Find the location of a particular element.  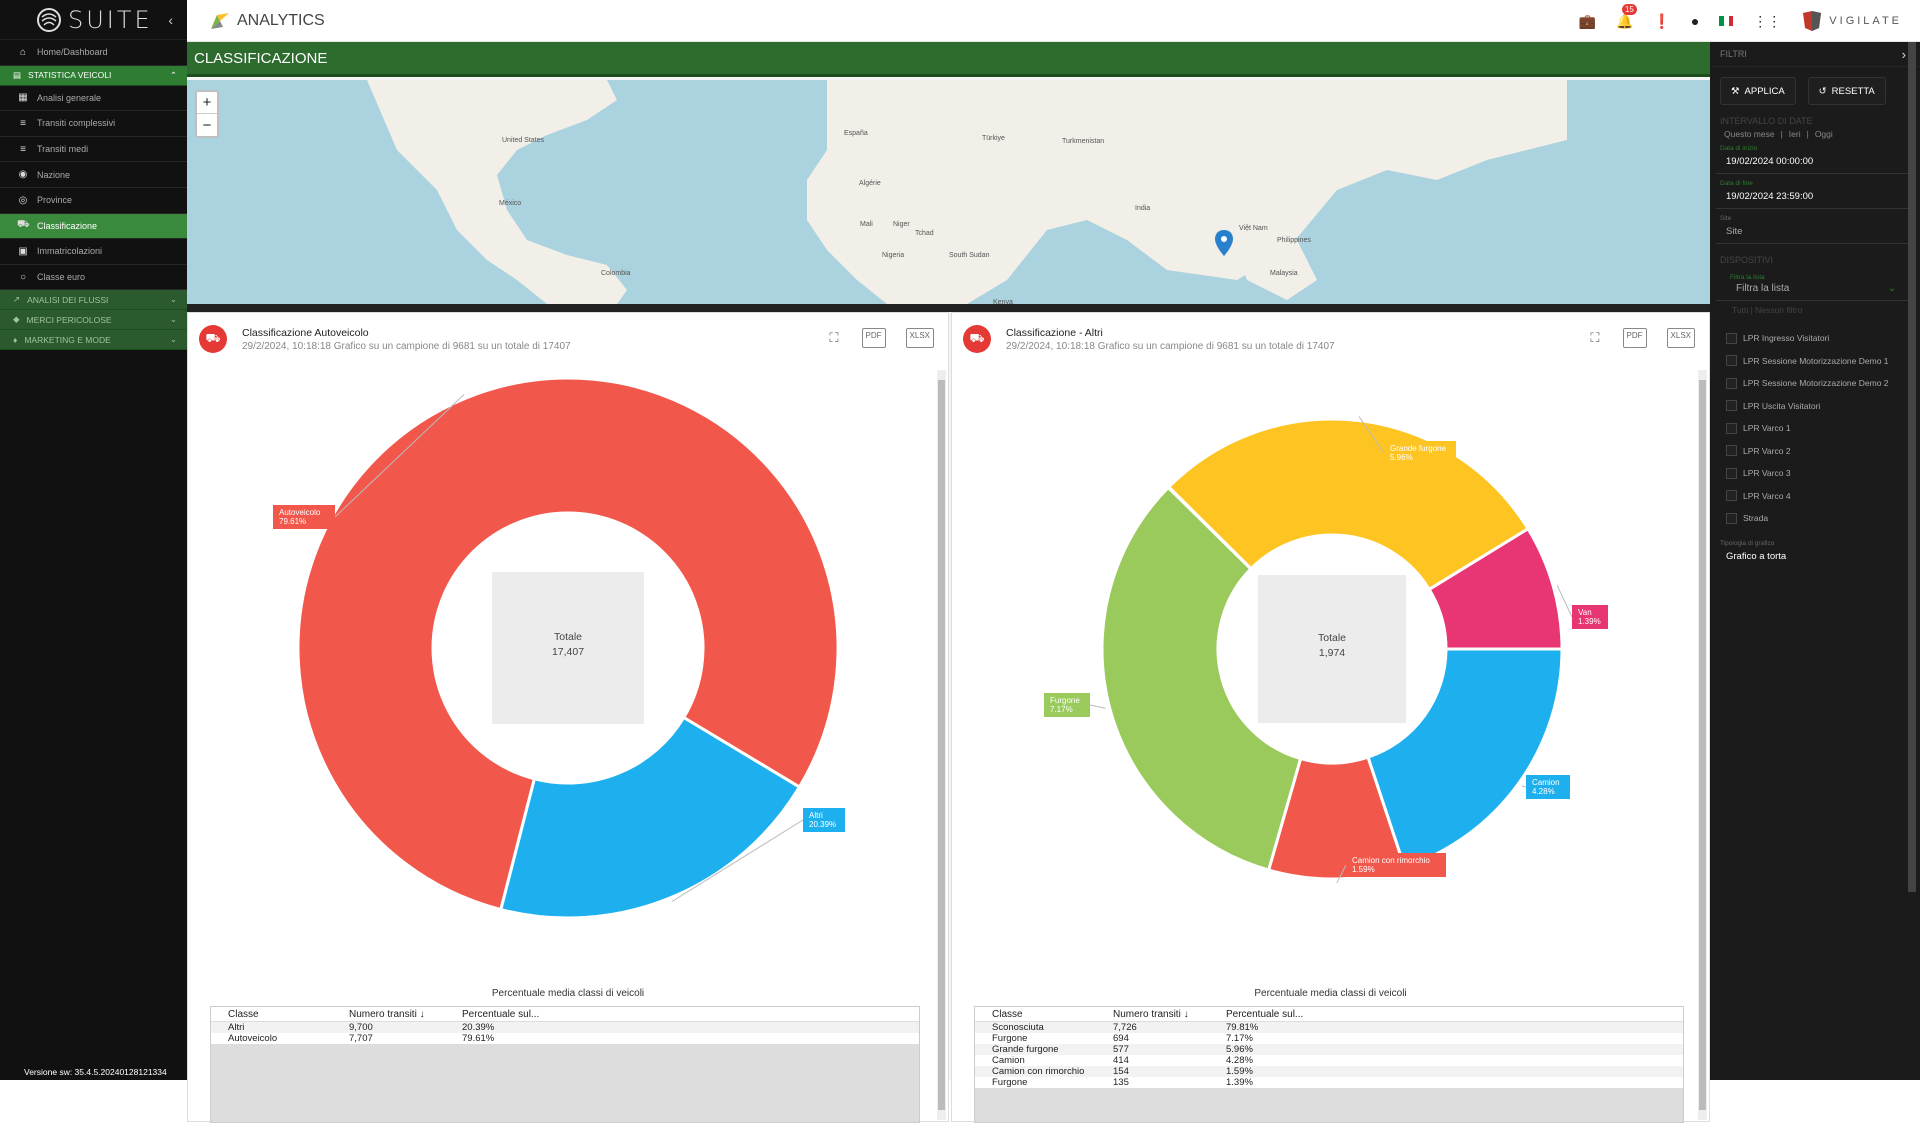

section-merci-pericolose: ◆ MERCI PERICOLOSE ⌄ is located at coordinates (93, 320).